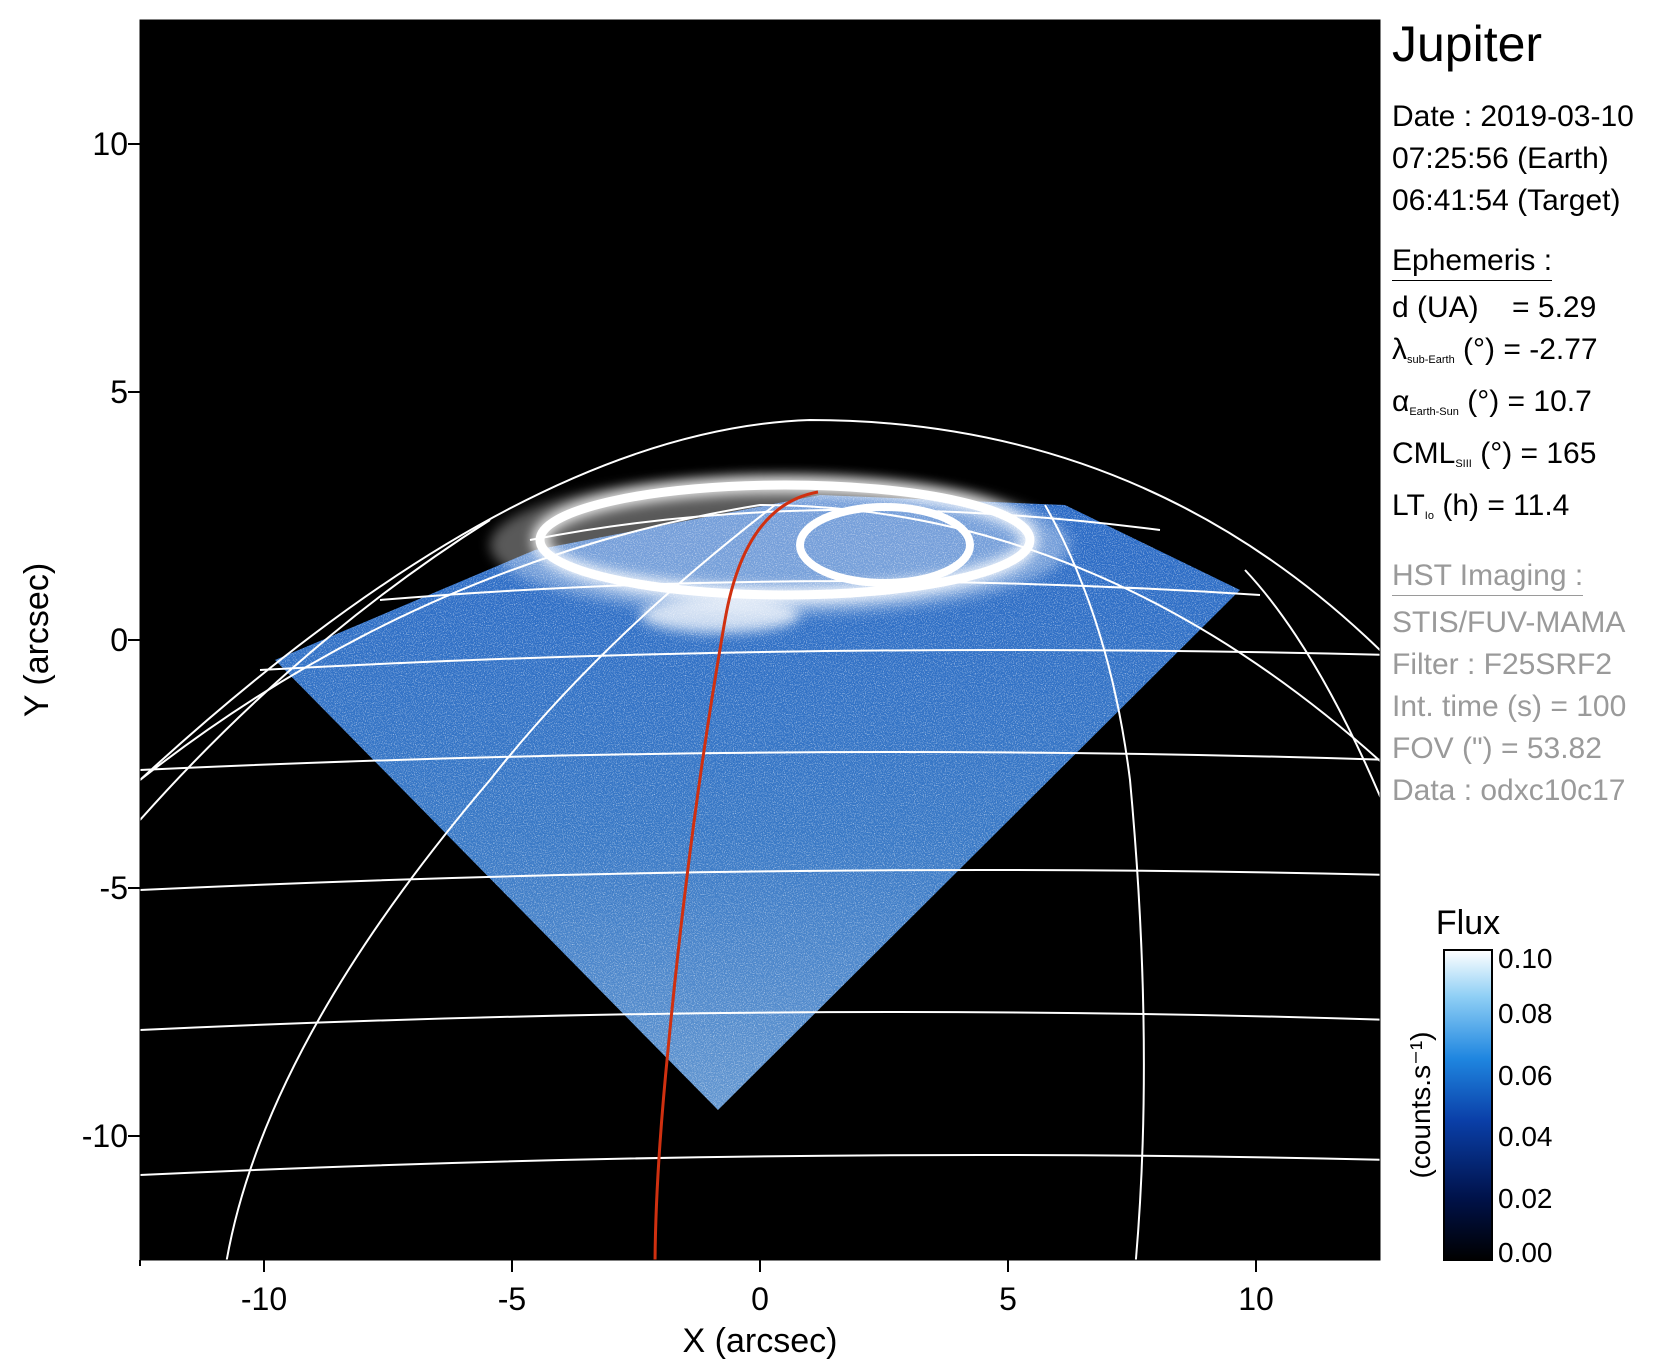 This screenshot has width=1676, height=1367. I want to click on lambda-subscript: sub-Earth, so click(1431, 360).